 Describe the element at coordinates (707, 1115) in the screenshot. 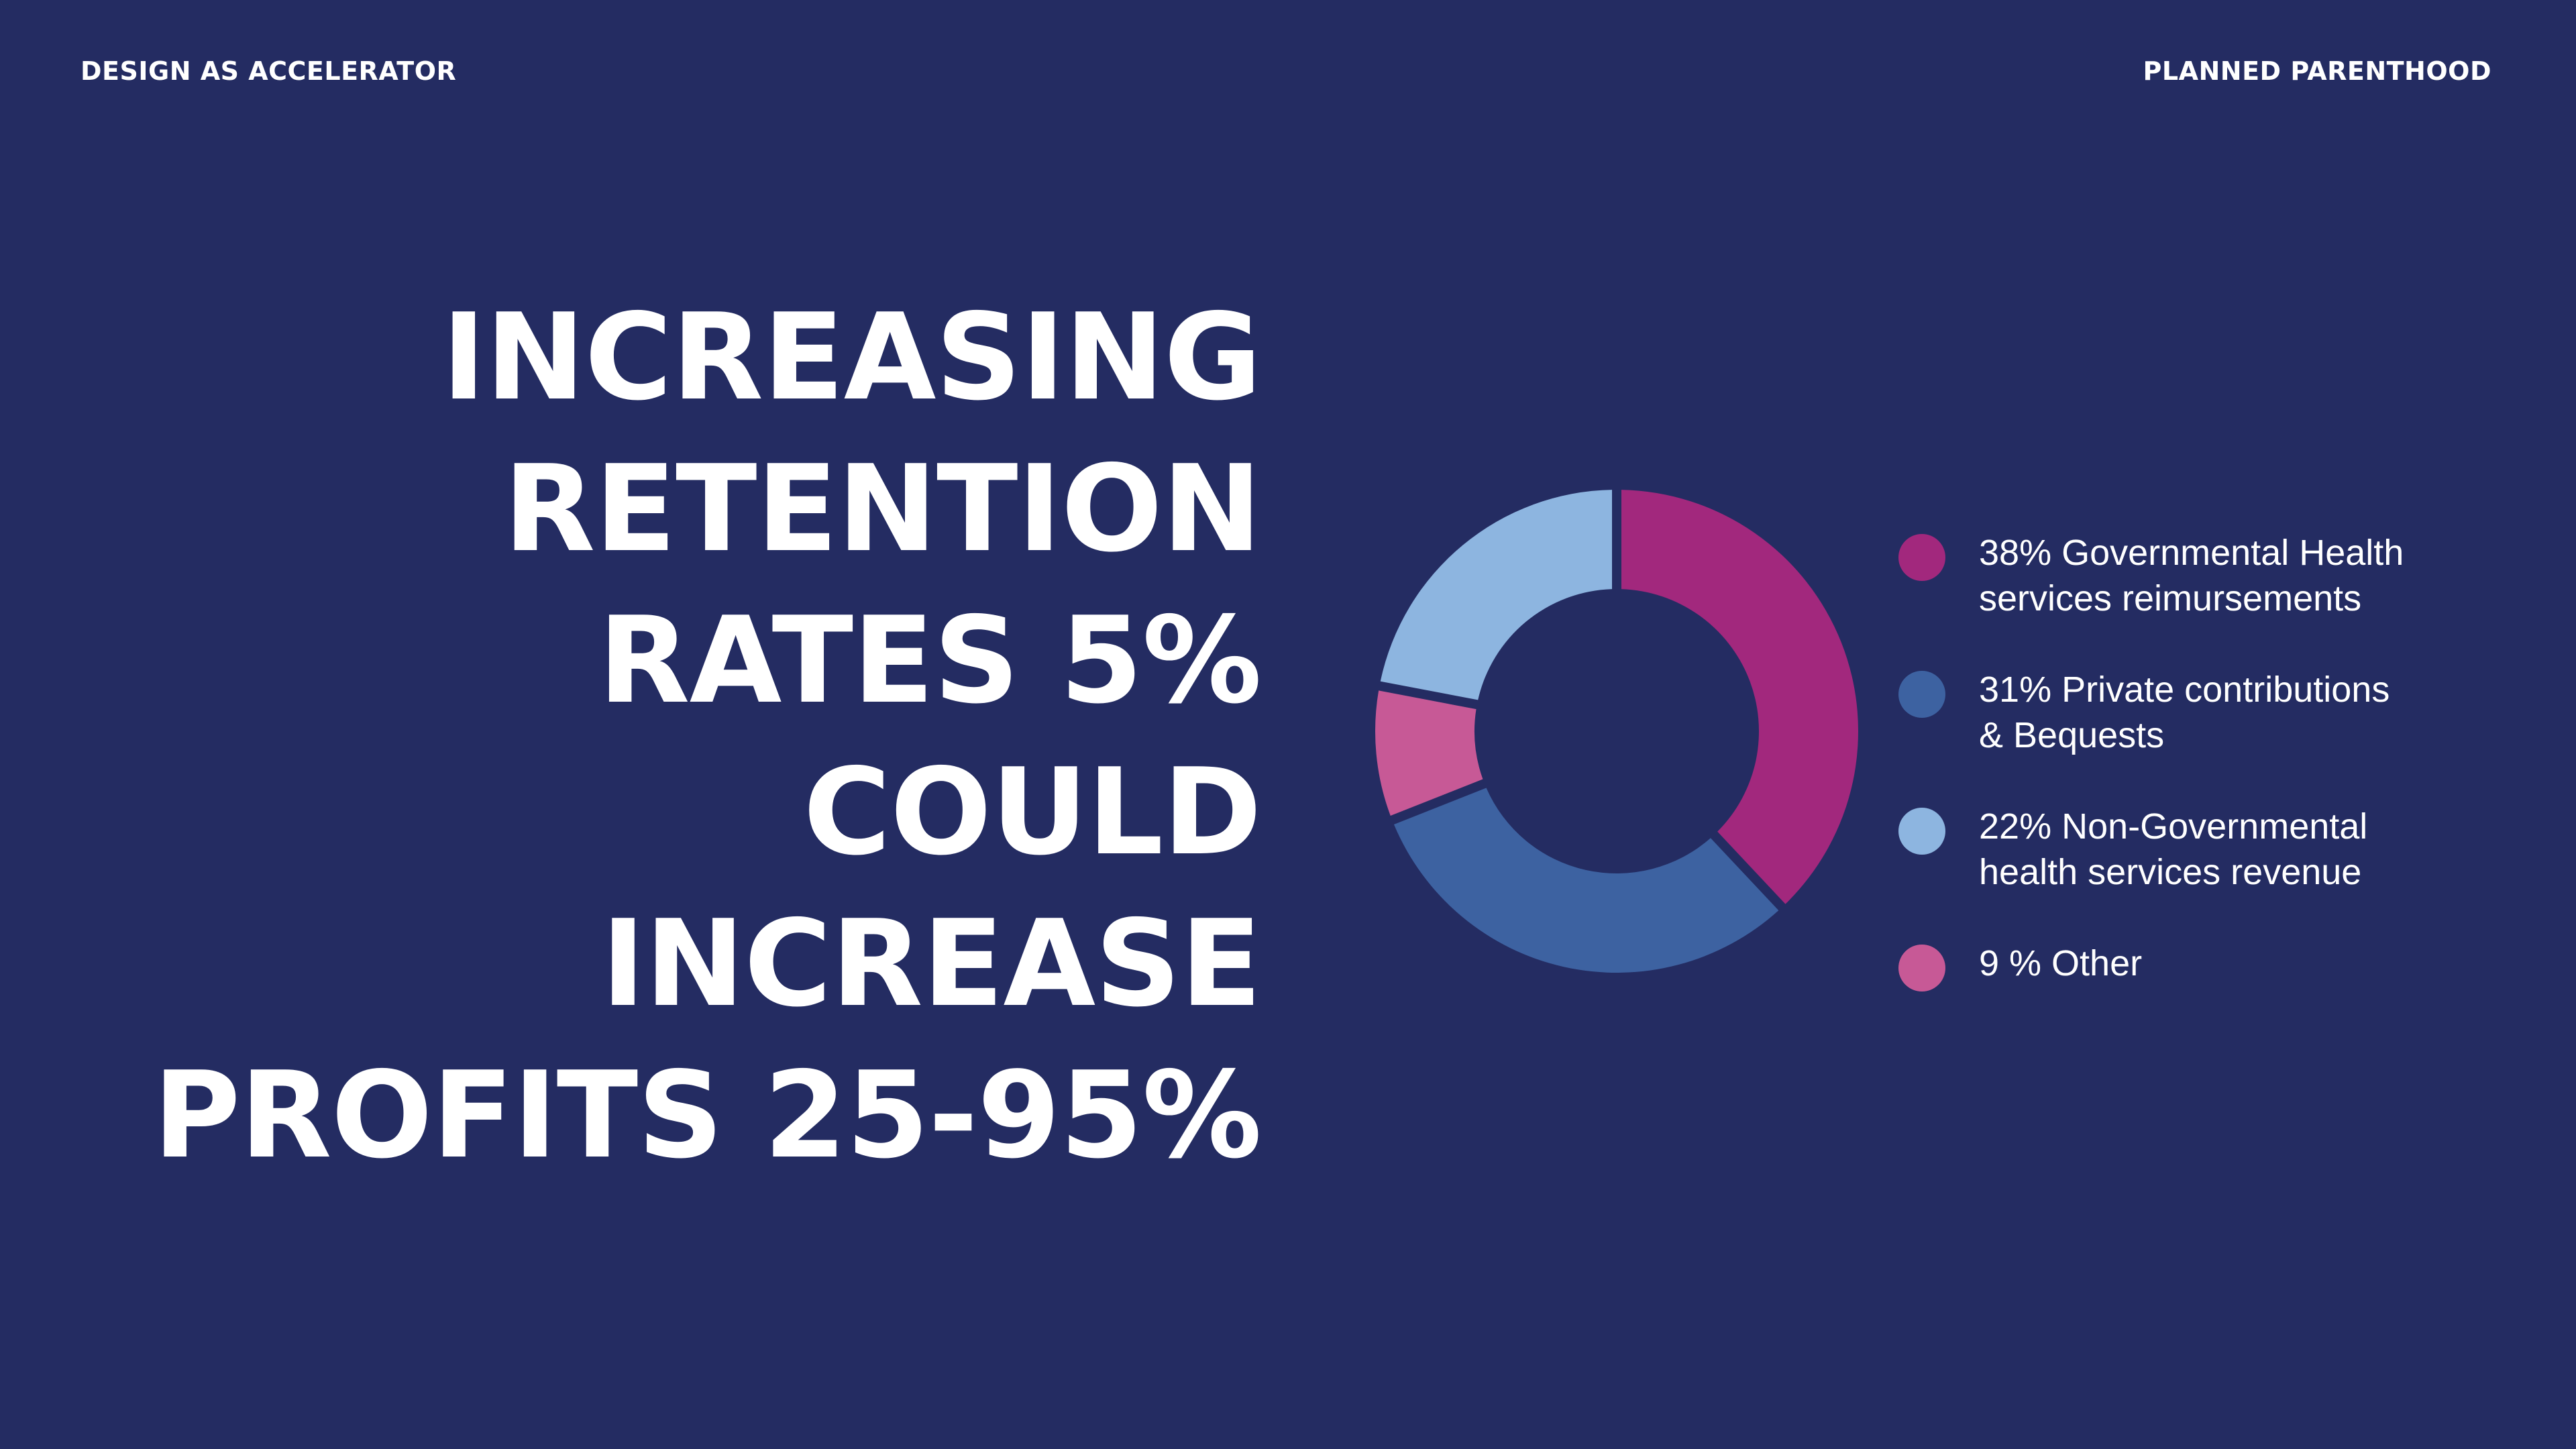

I see `headline-line-6: PROFITS 25-95%` at that location.